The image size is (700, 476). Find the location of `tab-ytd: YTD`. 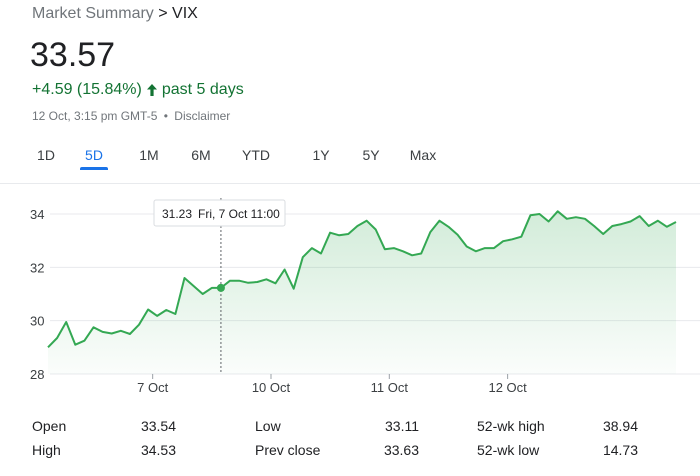

tab-ytd: YTD is located at coordinates (256, 155).